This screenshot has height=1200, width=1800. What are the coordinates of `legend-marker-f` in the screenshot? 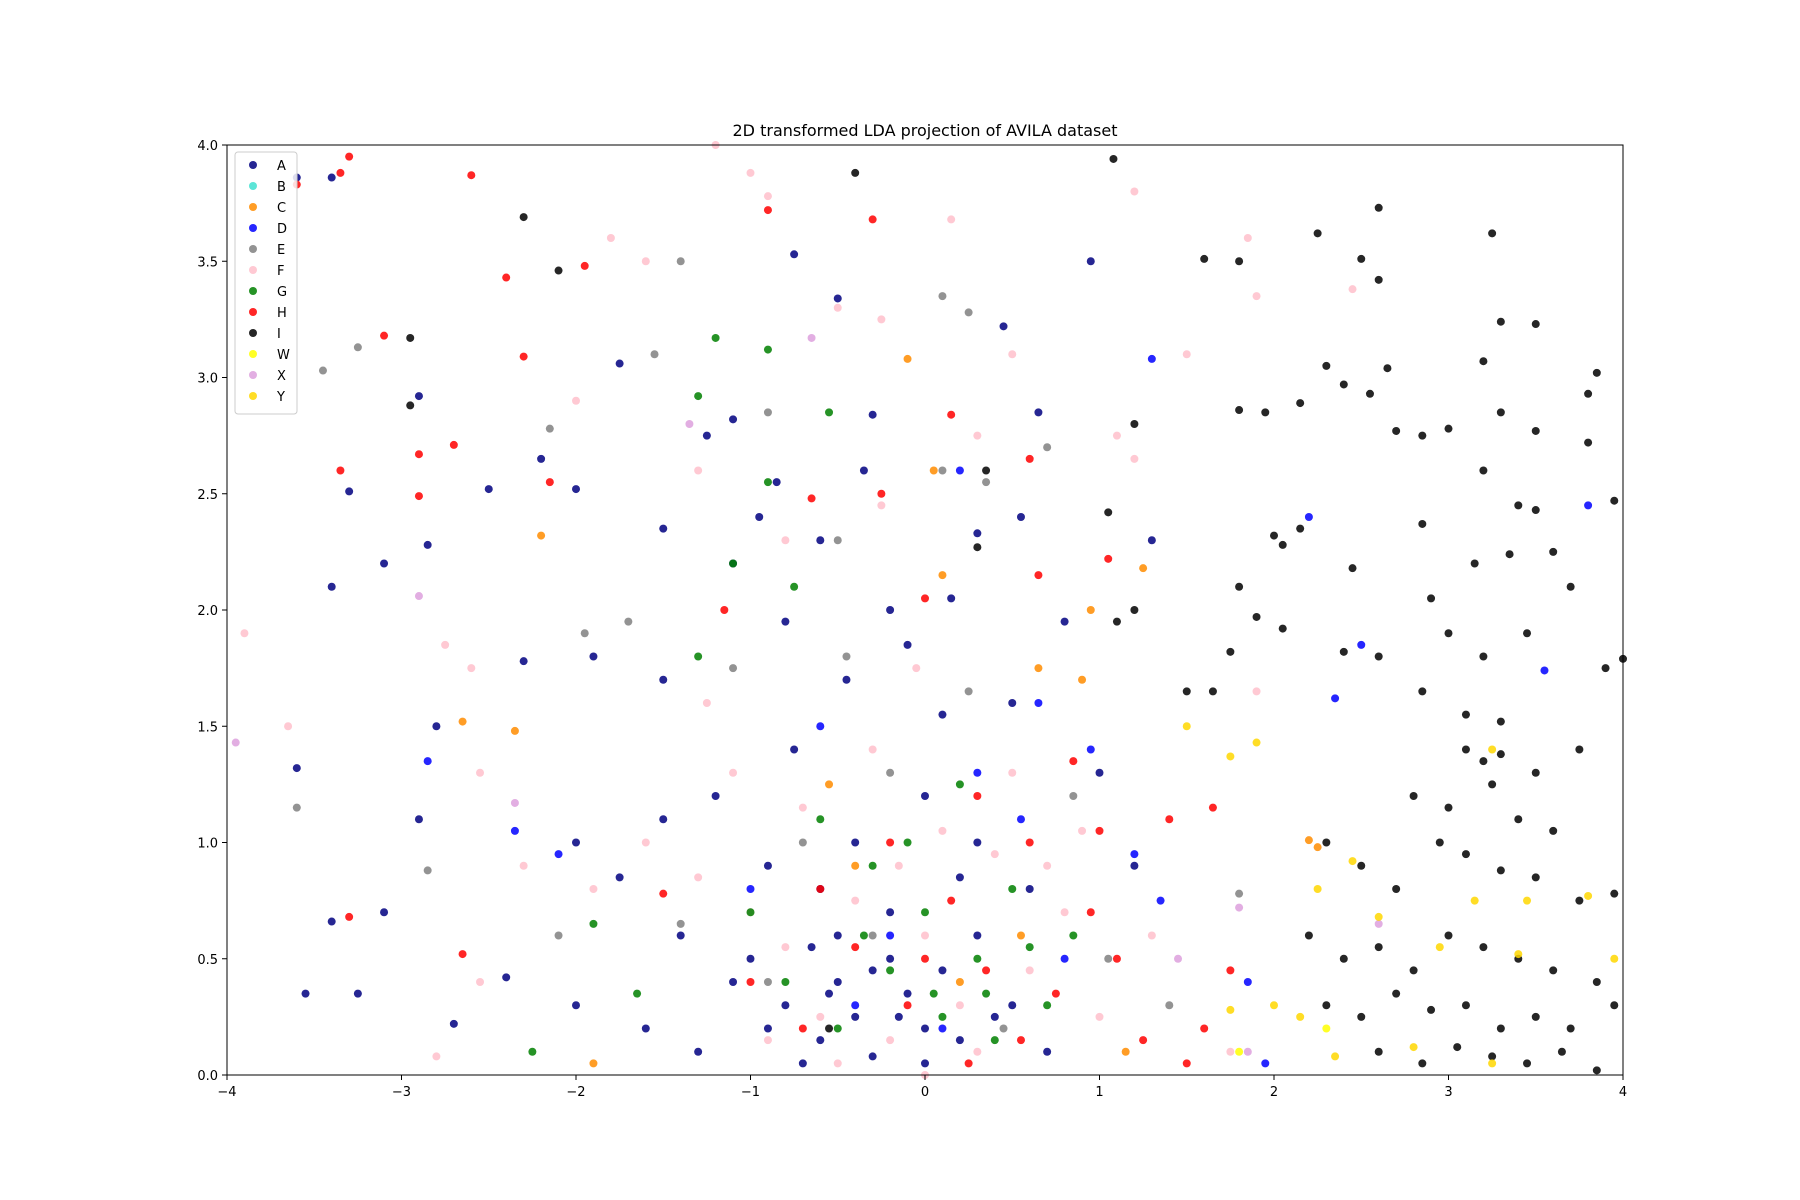 It's located at (253, 270).